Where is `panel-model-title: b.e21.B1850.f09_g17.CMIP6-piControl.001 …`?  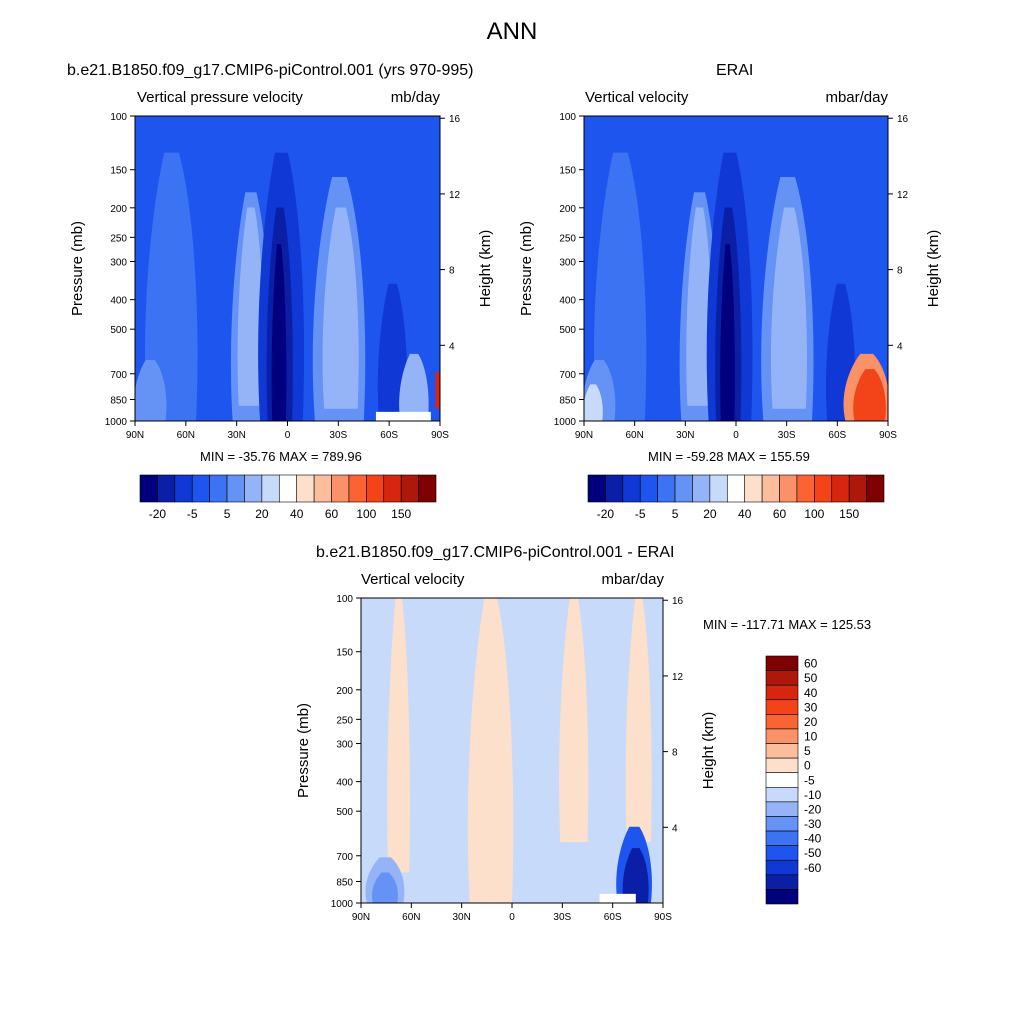 panel-model-title: b.e21.B1850.f09_g17.CMIP6-piControl.001 … is located at coordinates (270, 70).